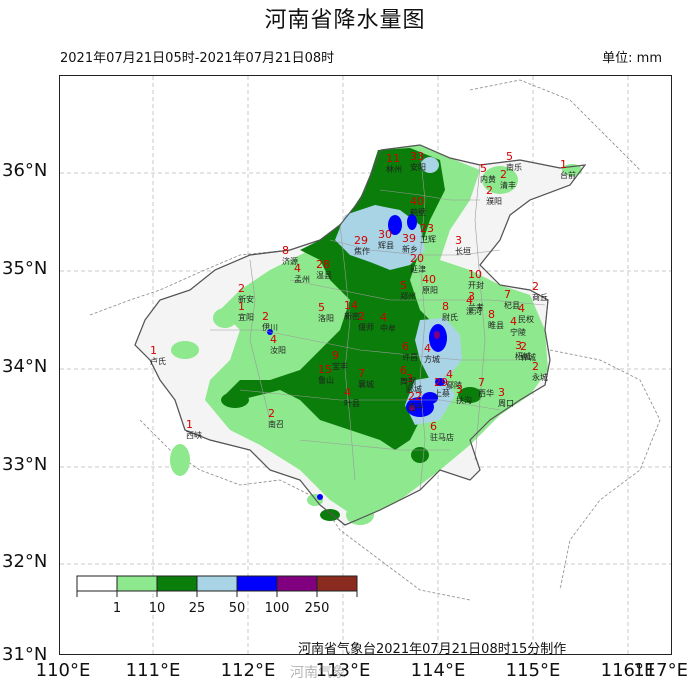  Describe the element at coordinates (386, 245) in the screenshot. I see `station-name: 辉县` at that location.